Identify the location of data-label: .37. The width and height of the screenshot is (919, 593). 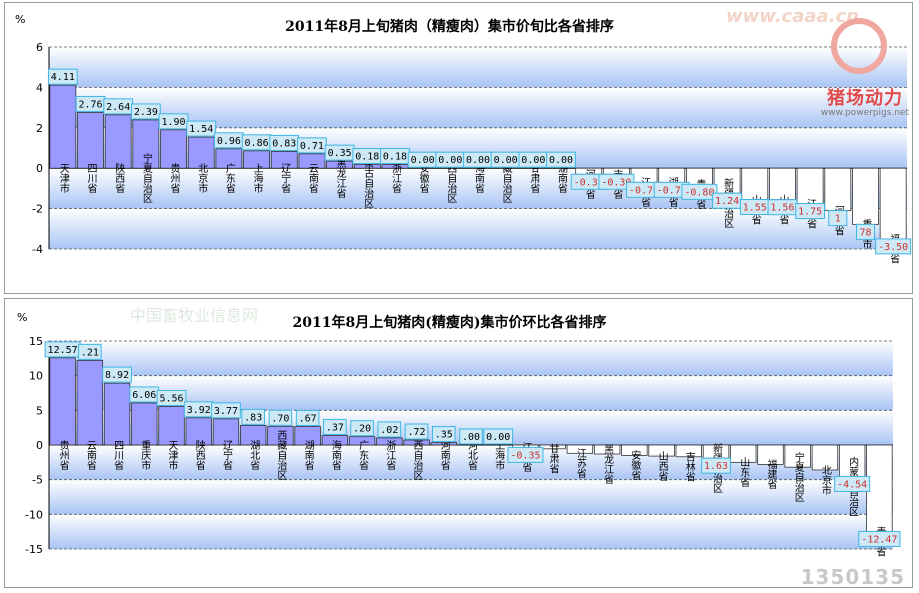
(335, 428).